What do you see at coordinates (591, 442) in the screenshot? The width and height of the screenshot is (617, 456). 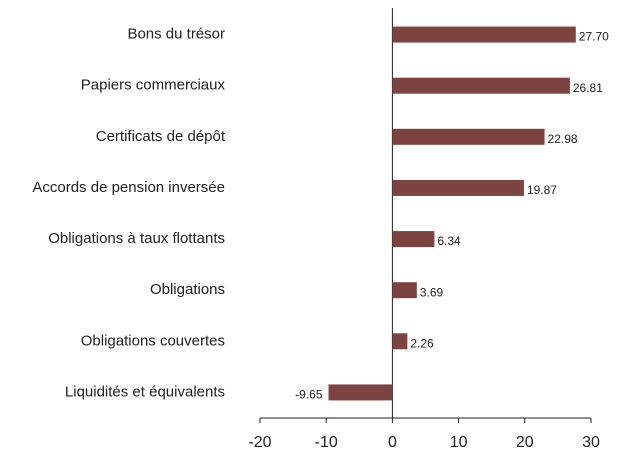 I see `x-tick-label: 30` at bounding box center [591, 442].